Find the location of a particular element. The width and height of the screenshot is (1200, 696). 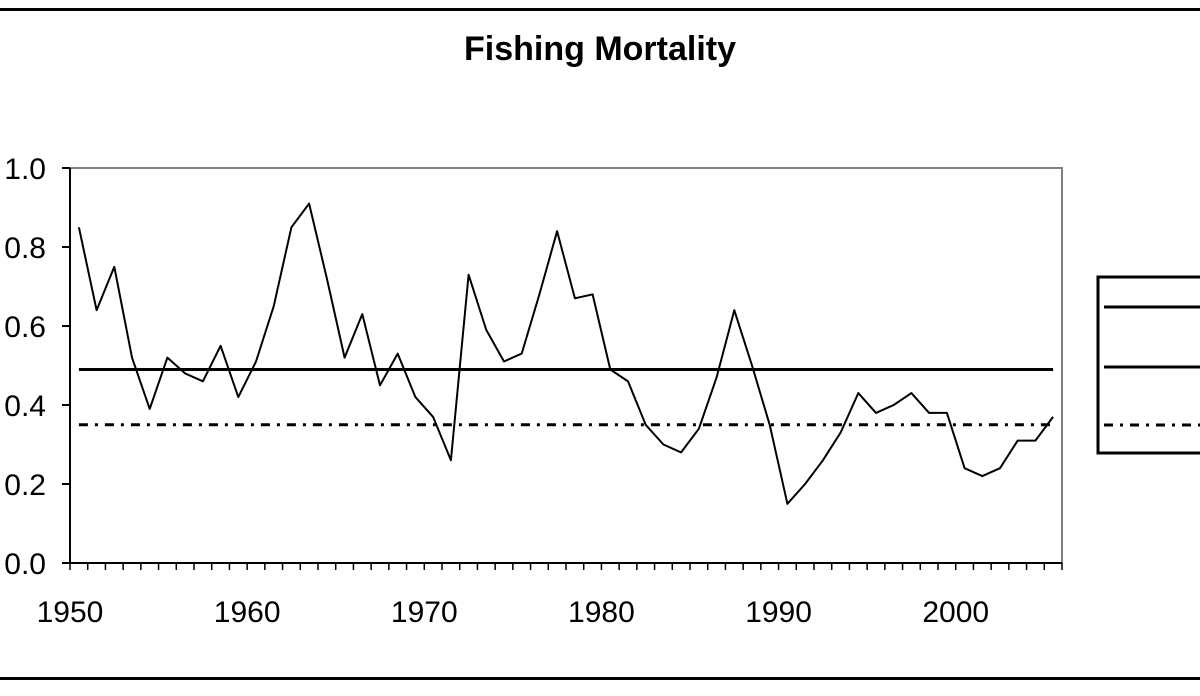

y-tick-label: 0.2 is located at coordinates (25, 485).